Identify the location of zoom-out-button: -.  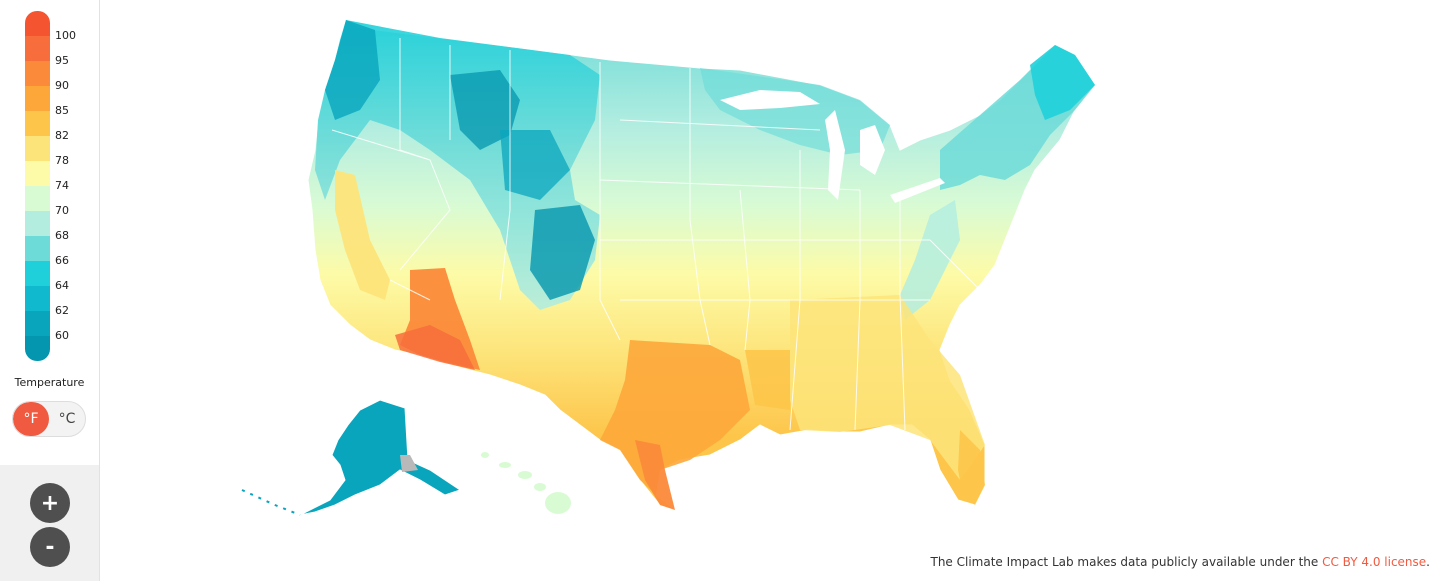
(50, 547).